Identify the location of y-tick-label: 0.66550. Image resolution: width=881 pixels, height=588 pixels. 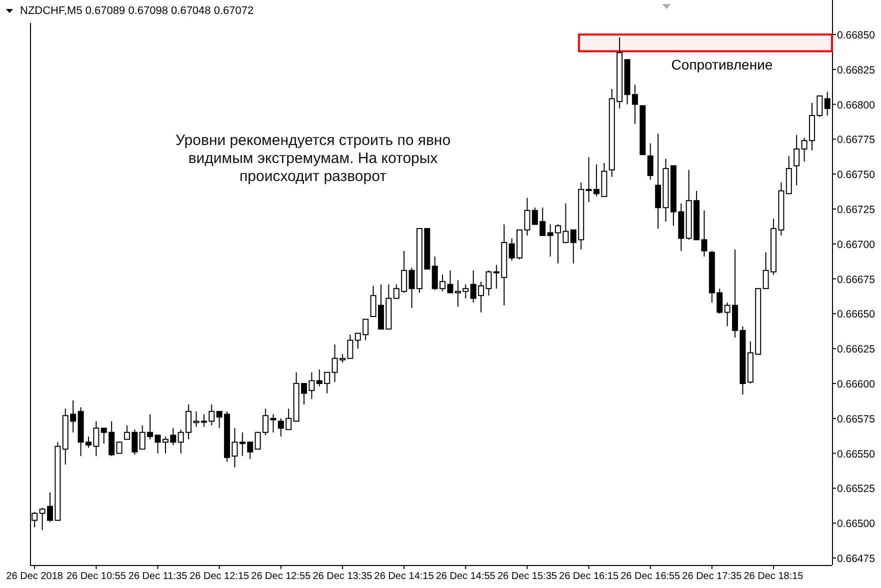
(856, 454).